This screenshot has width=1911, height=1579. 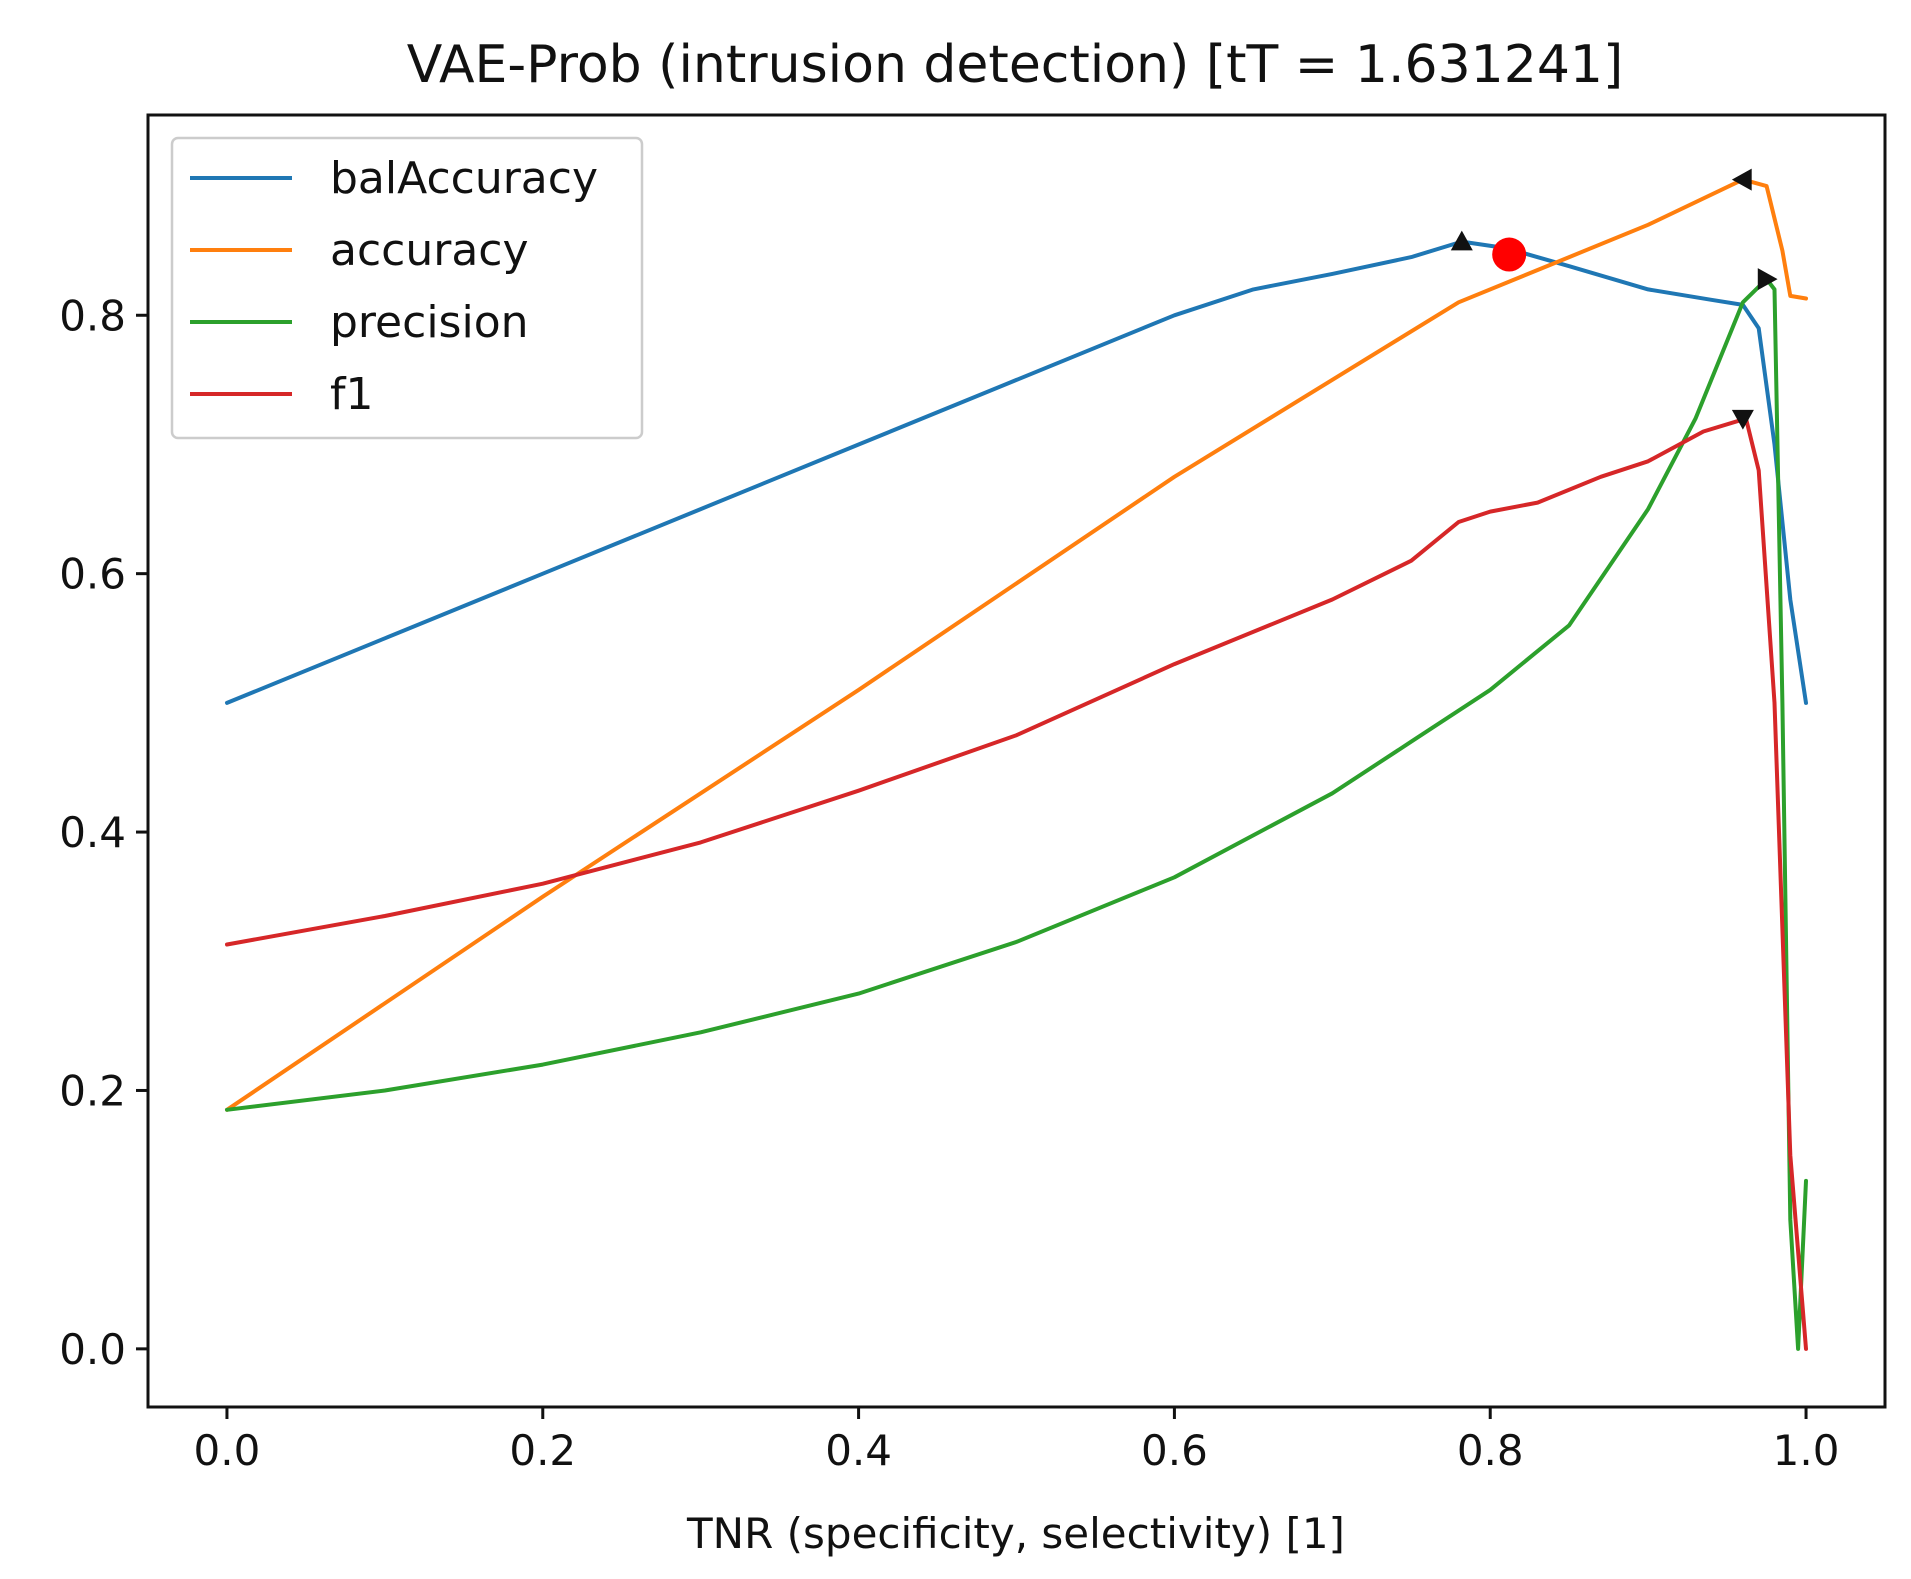 I want to click on x-tick-label: 0.8, so click(x=1490, y=1450).